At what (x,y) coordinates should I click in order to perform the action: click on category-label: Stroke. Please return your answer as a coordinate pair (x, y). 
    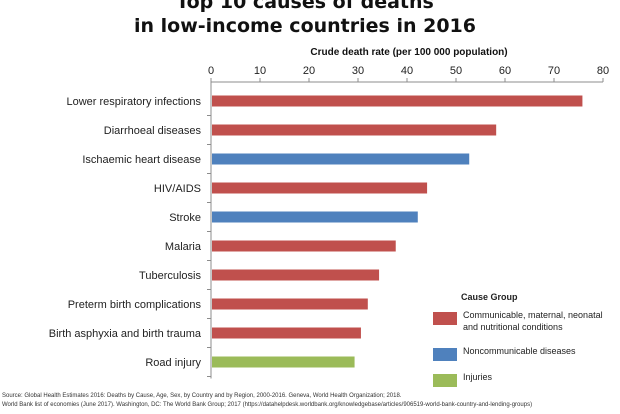
    Looking at the image, I should click on (185, 218).